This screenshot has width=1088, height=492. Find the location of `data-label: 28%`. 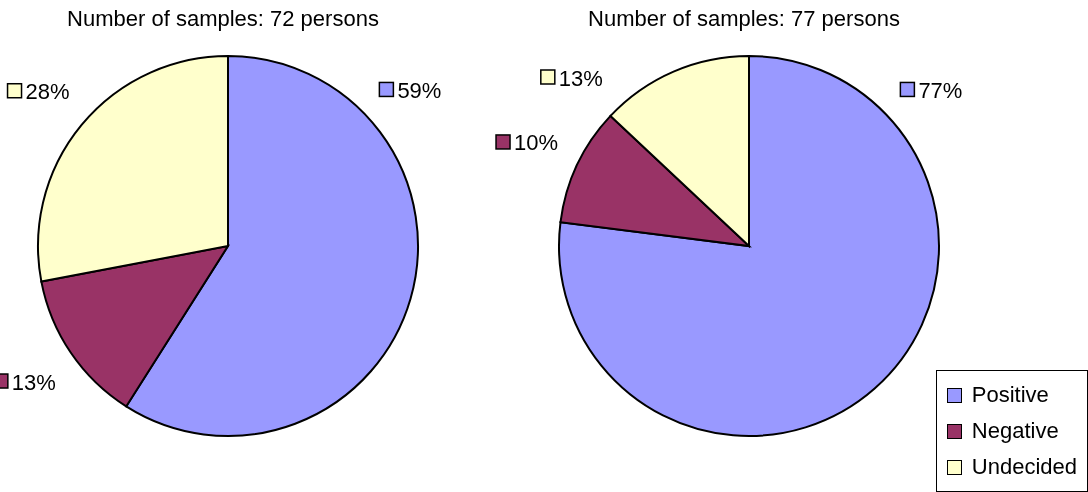

data-label: 28% is located at coordinates (47, 92).